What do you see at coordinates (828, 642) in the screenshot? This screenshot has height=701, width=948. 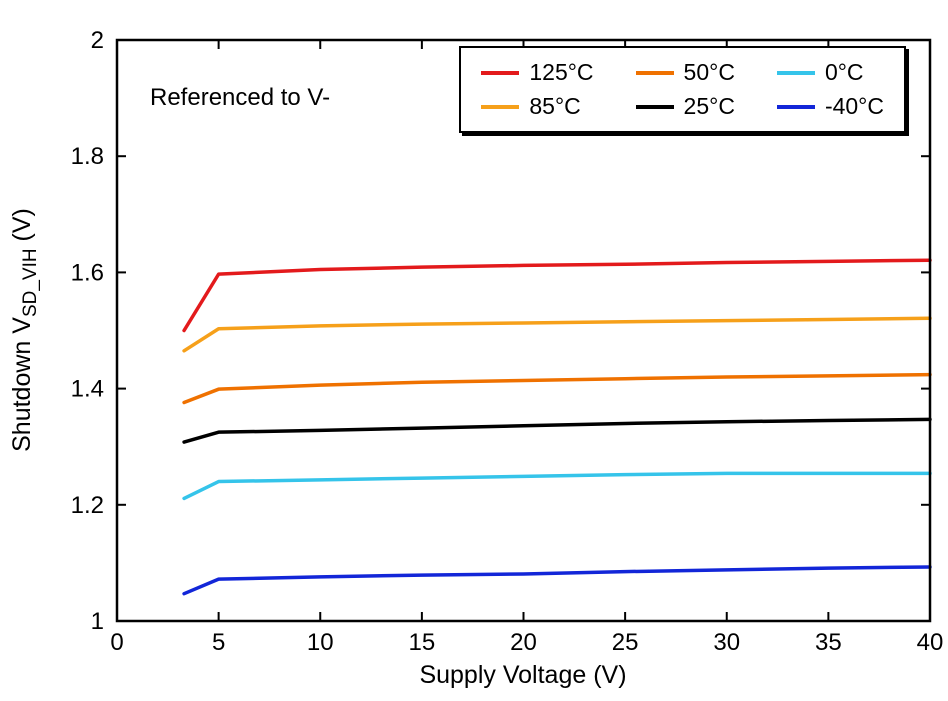 I see `x-tick-label: 35` at bounding box center [828, 642].